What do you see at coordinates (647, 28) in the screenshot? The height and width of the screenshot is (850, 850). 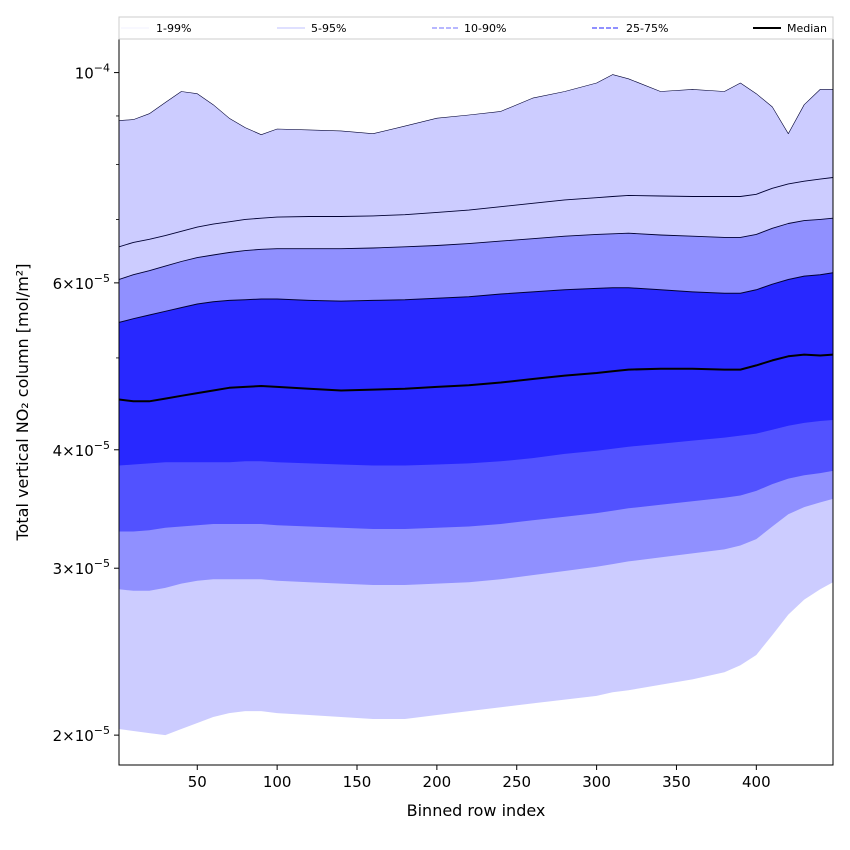 I see `legend-label: 25-75%` at bounding box center [647, 28].